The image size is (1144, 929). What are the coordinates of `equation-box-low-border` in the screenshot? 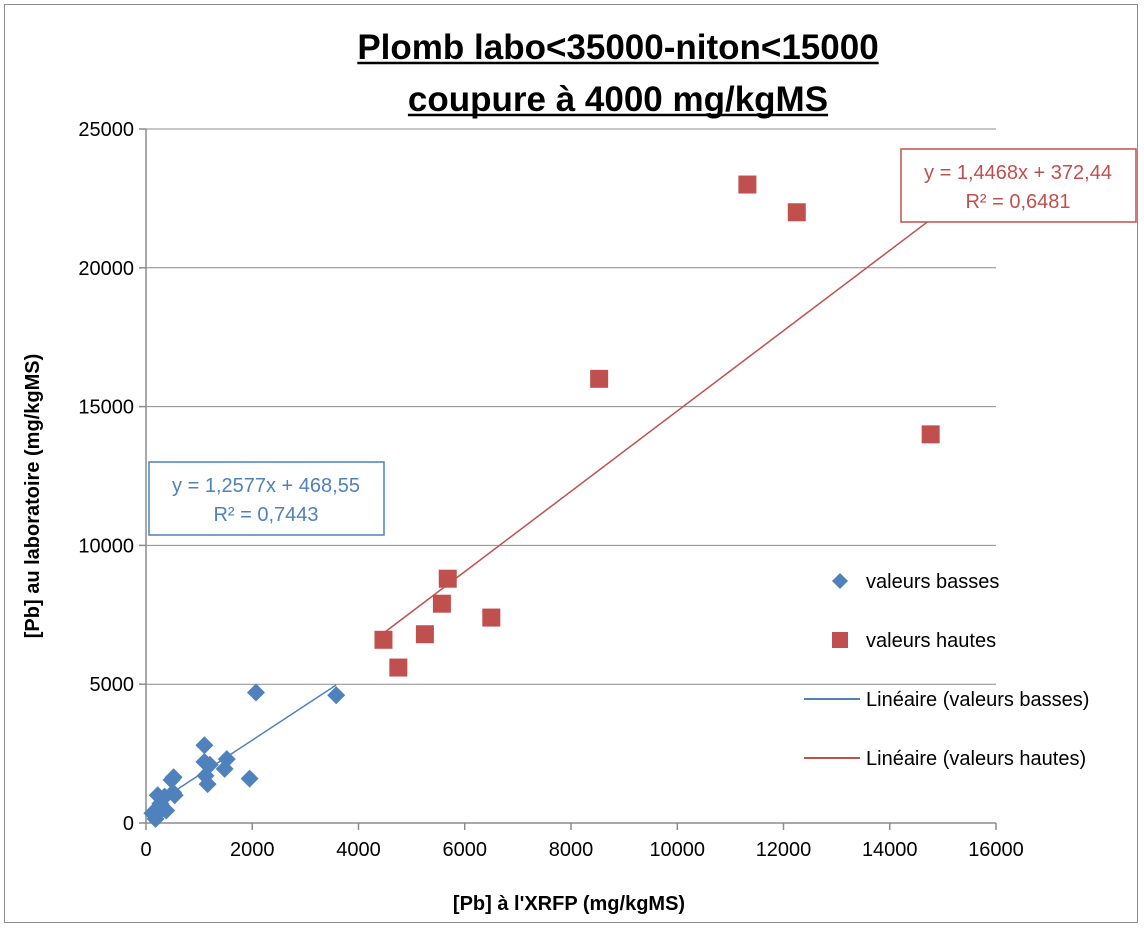 It's located at (266, 498).